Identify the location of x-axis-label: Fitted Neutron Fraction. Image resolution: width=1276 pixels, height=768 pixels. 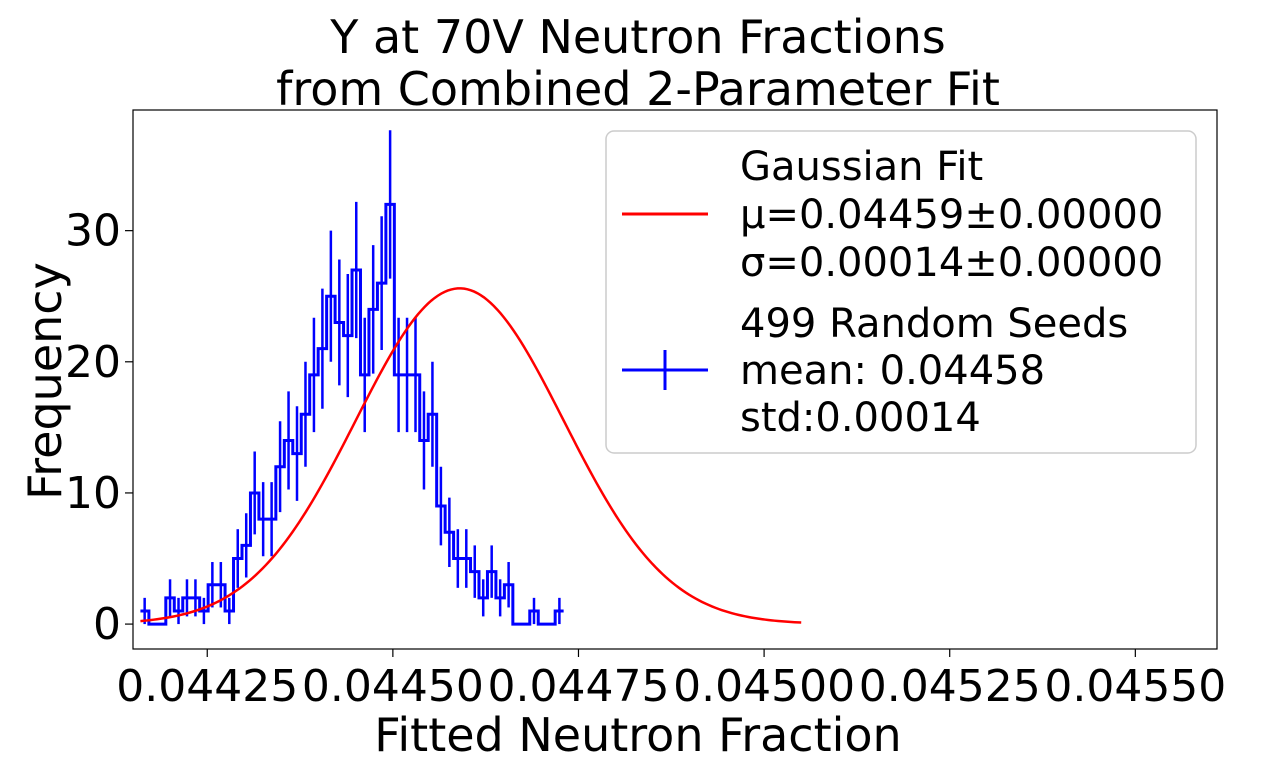
(638, 735).